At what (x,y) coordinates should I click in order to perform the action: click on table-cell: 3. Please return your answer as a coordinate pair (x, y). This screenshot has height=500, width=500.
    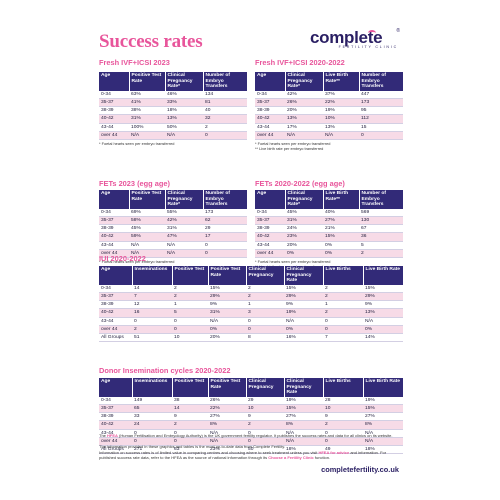
    Looking at the image, I should click on (265, 313).